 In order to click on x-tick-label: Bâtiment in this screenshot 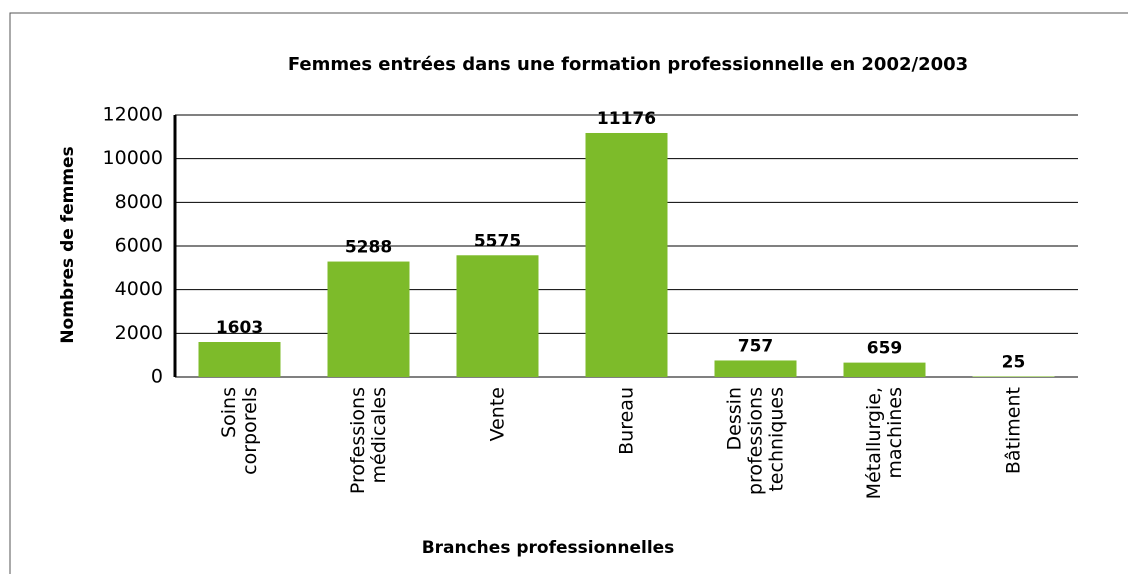, I will do `click(1013, 430)`.